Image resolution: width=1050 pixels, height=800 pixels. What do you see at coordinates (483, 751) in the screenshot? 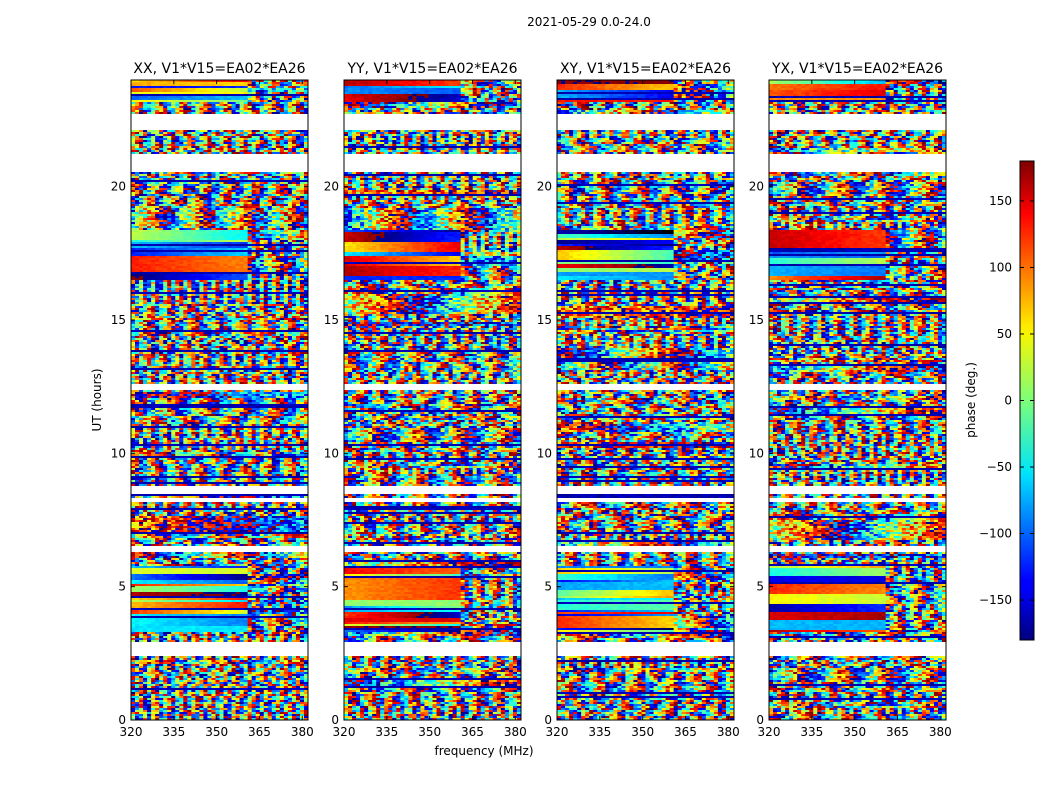
I see `x-axis-label: frequency (MHz)` at bounding box center [483, 751].